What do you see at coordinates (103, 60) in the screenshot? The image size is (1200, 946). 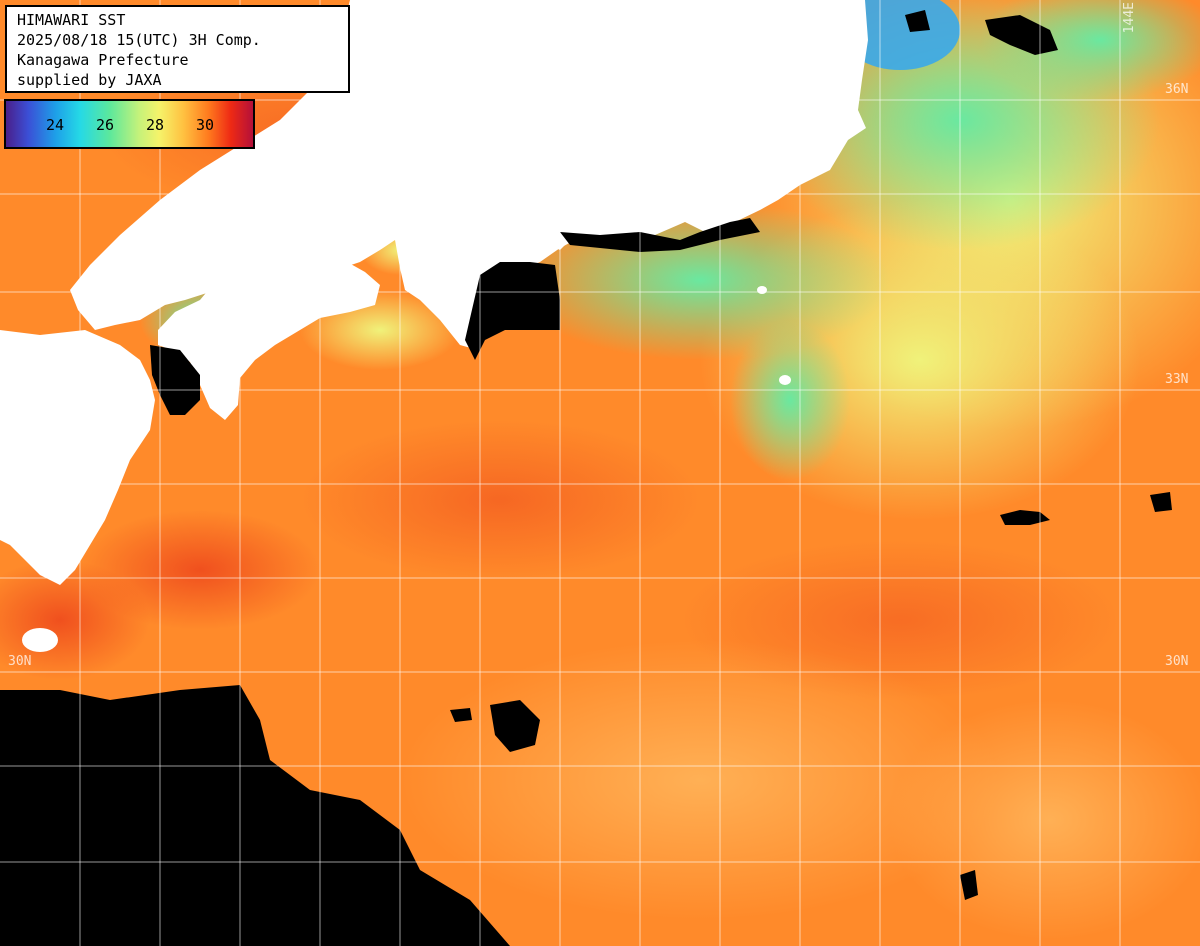 I see `organization: Kanagawa Prefecture` at bounding box center [103, 60].